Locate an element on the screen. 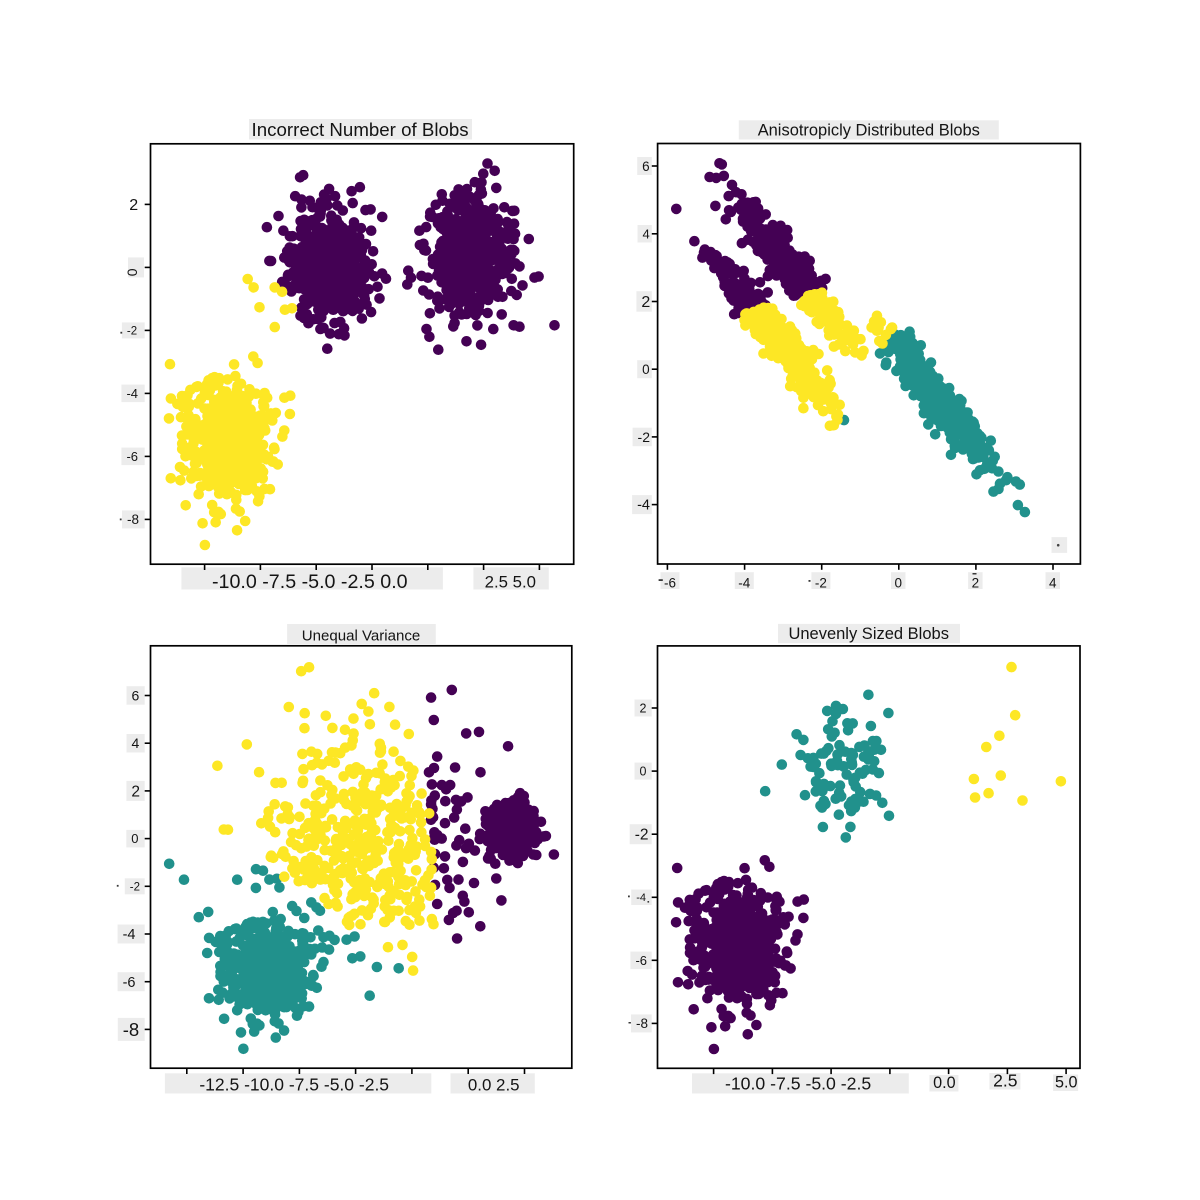 The width and height of the screenshot is (1200, 1200). svg-text: -10.0 -7.5 -5.0 -2.5 0.0 is located at coordinates (310, 582).